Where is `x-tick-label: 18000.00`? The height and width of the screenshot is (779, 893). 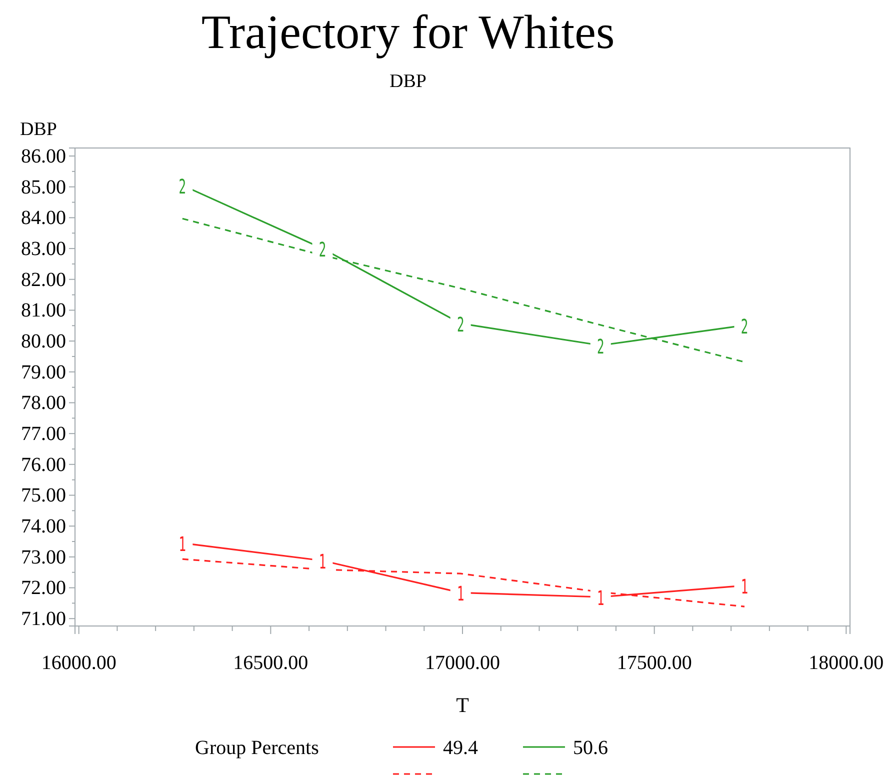
x-tick-label: 18000.00 is located at coordinates (846, 663).